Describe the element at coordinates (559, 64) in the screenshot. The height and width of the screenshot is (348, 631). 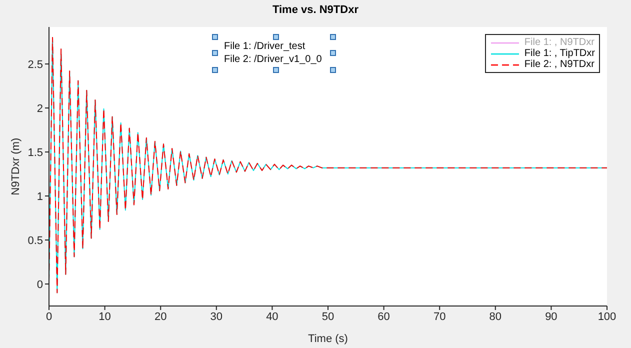
I see `legend-label: File 2: , N9TDxr` at that location.